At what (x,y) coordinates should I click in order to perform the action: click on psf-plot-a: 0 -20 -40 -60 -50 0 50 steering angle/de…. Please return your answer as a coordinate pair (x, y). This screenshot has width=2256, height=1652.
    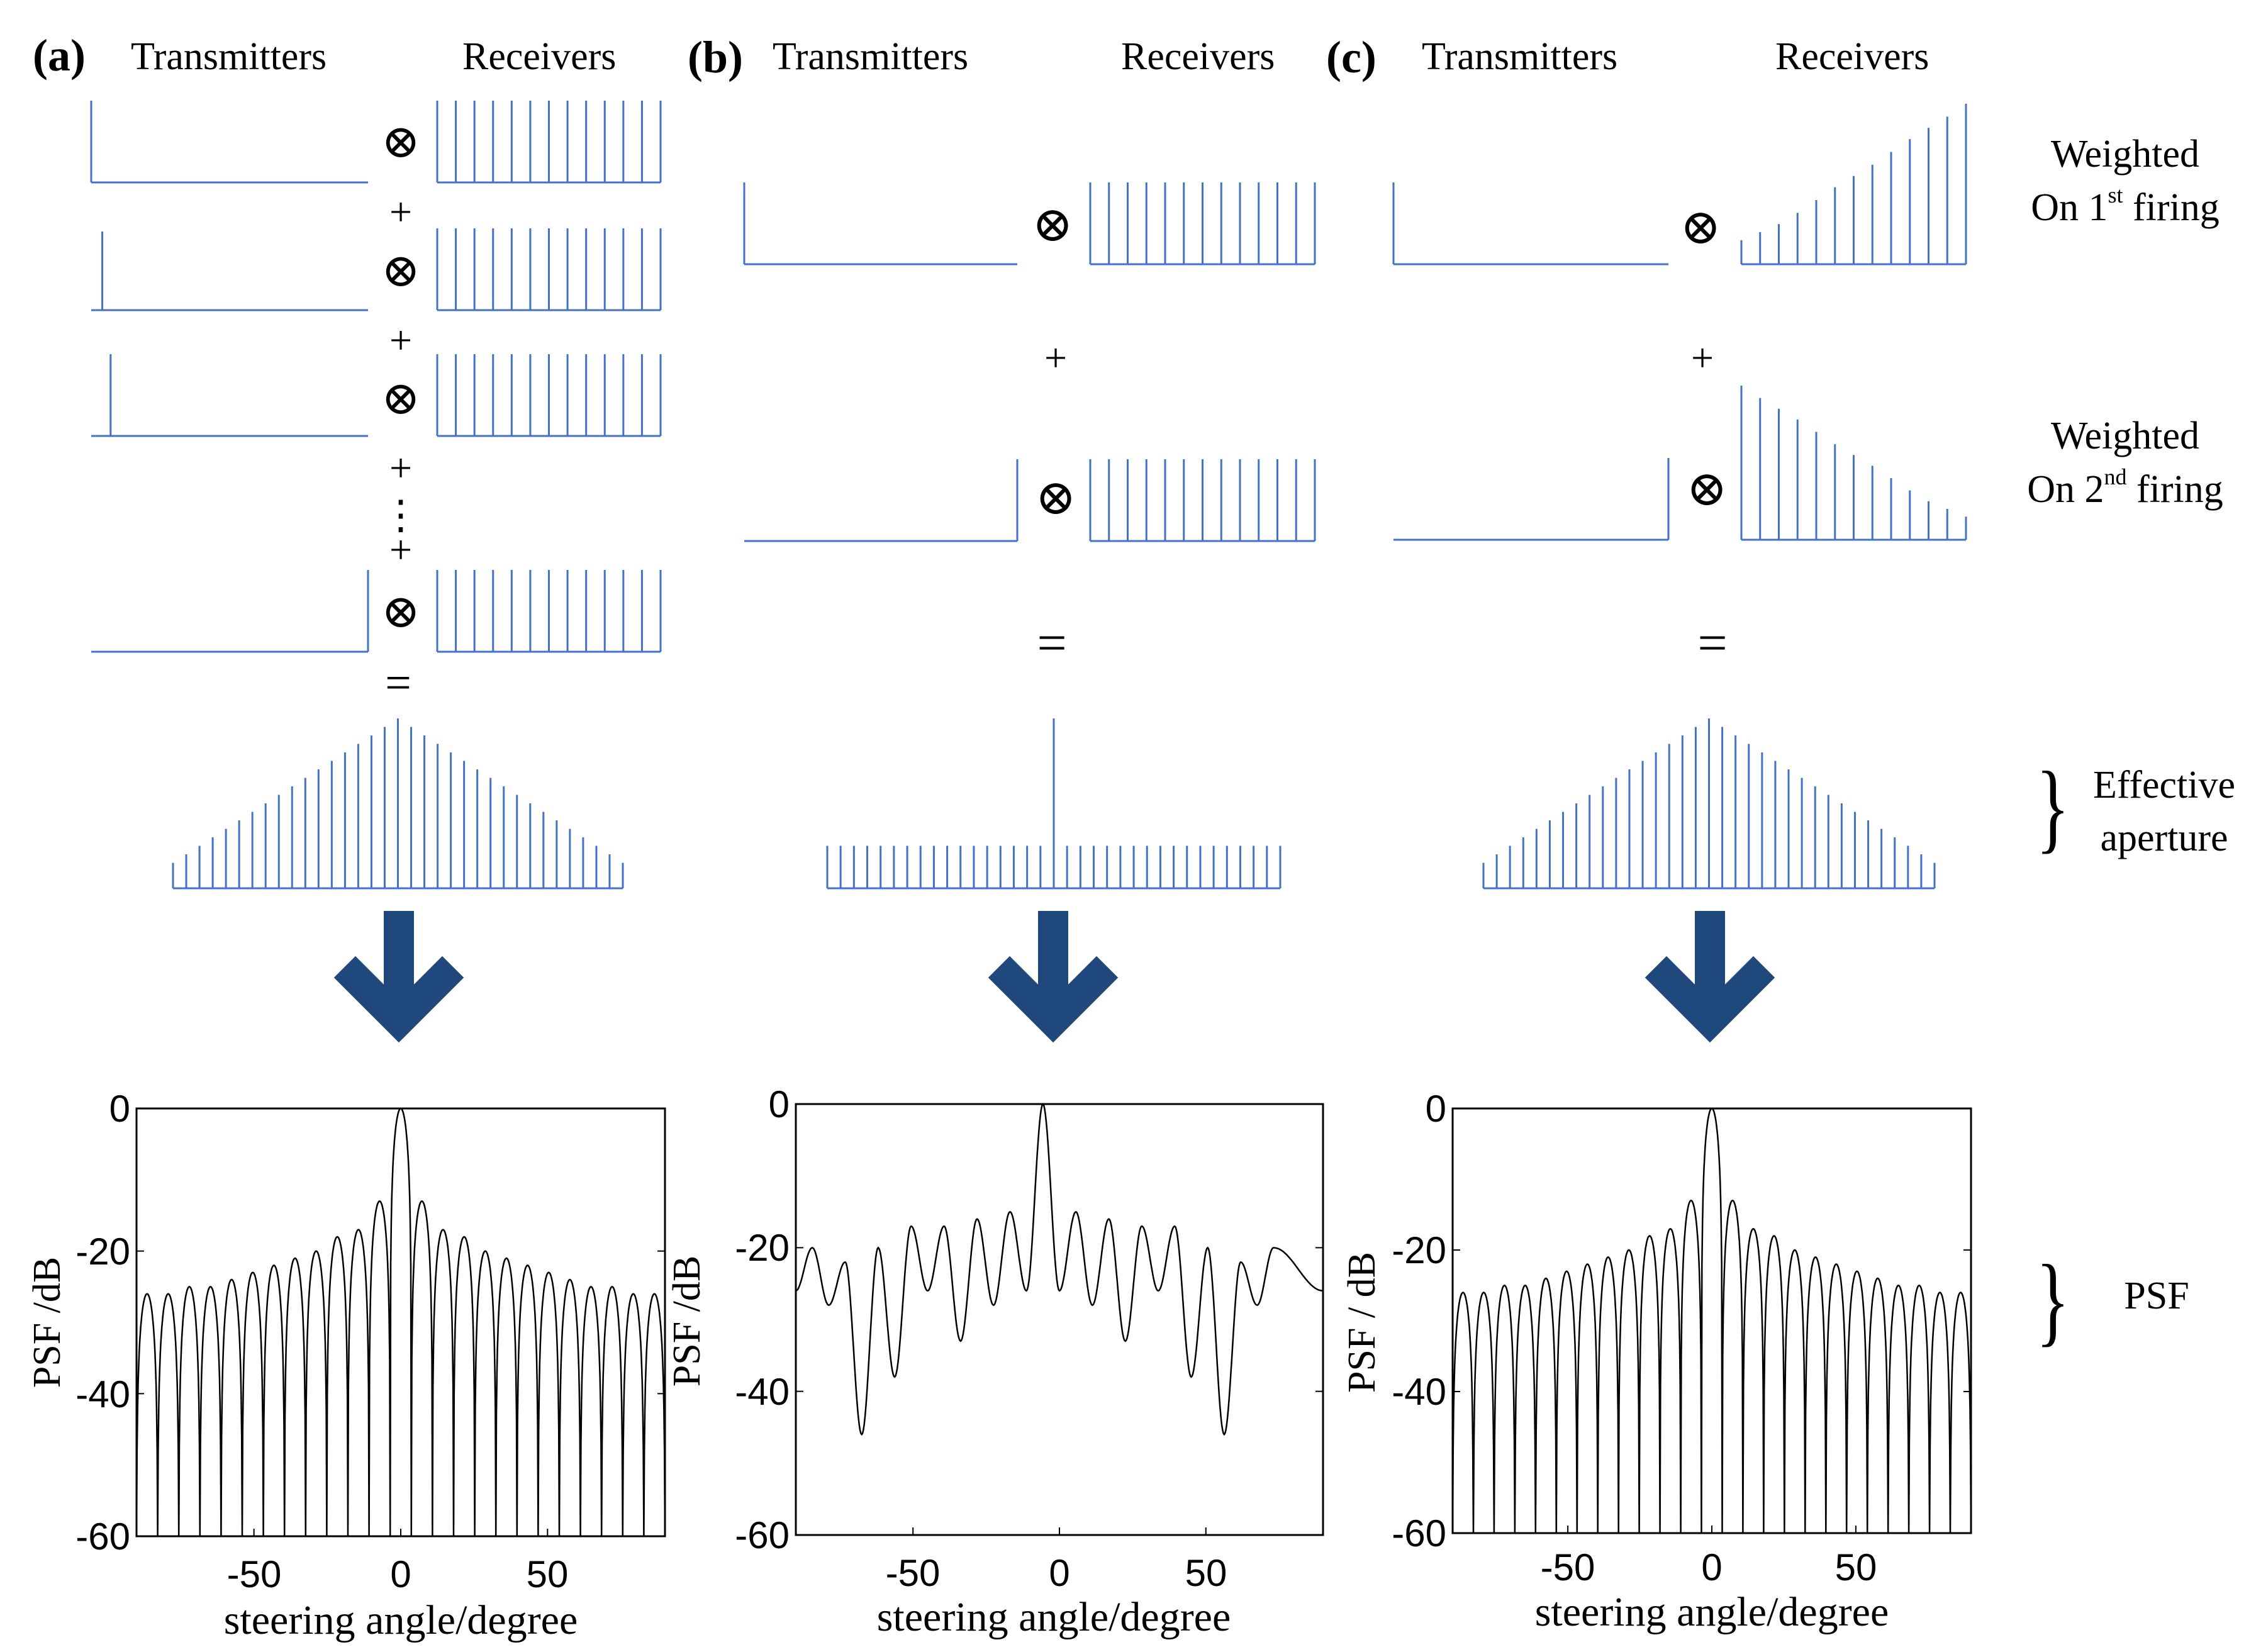
    Looking at the image, I should click on (346, 1365).